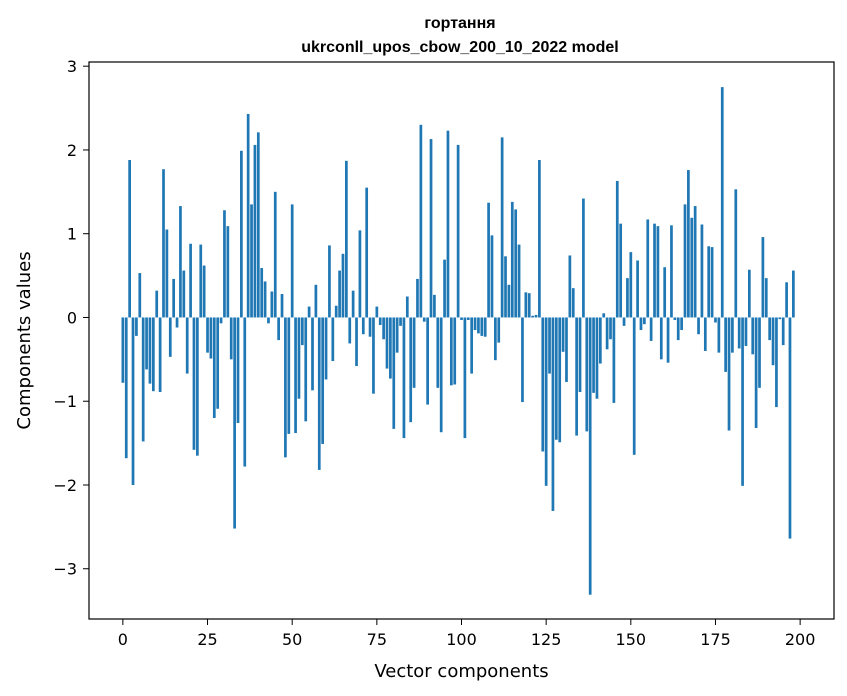 This screenshot has height=696, width=847. I want to click on x-tick-label: 0, so click(123, 639).